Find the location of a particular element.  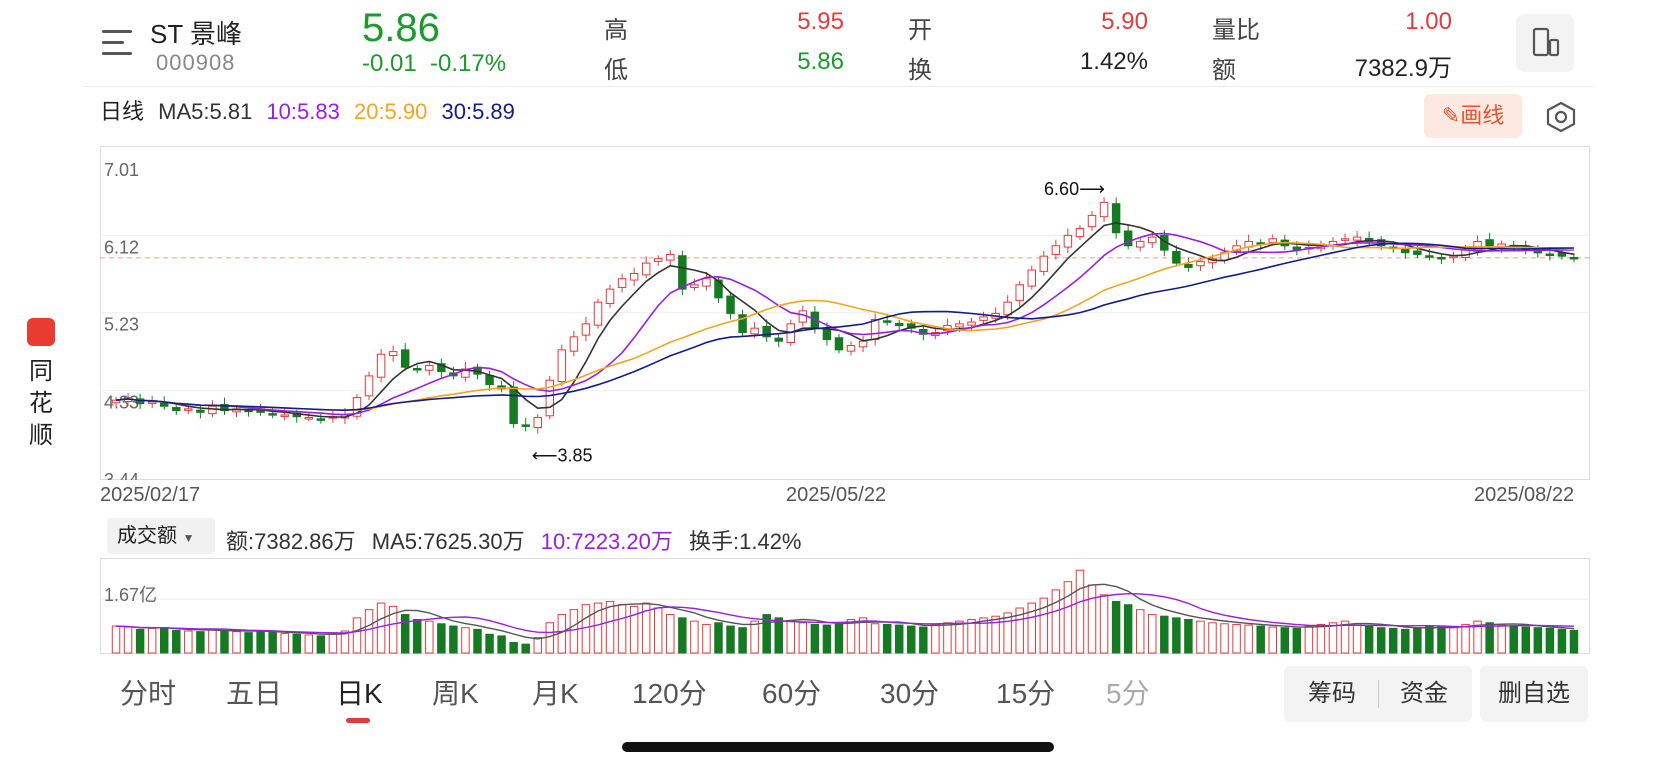

stat-label-low: 低 is located at coordinates (616, 70).